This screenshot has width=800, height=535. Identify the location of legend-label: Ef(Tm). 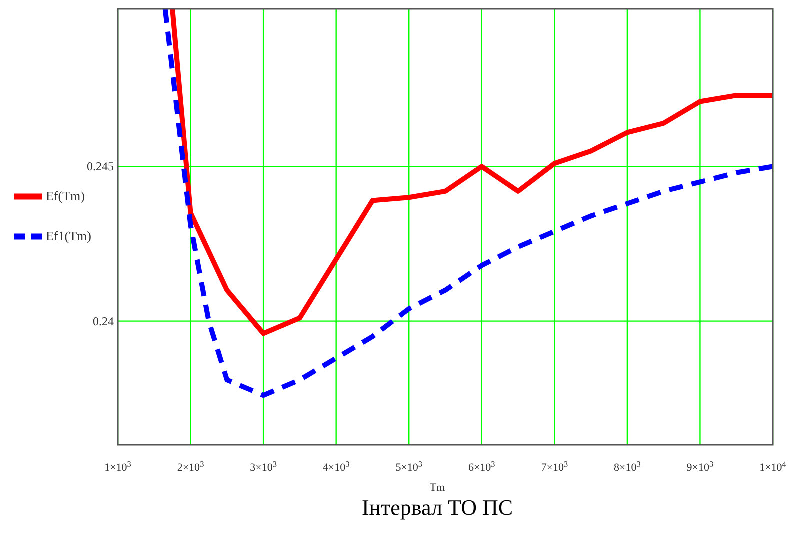
(65, 196).